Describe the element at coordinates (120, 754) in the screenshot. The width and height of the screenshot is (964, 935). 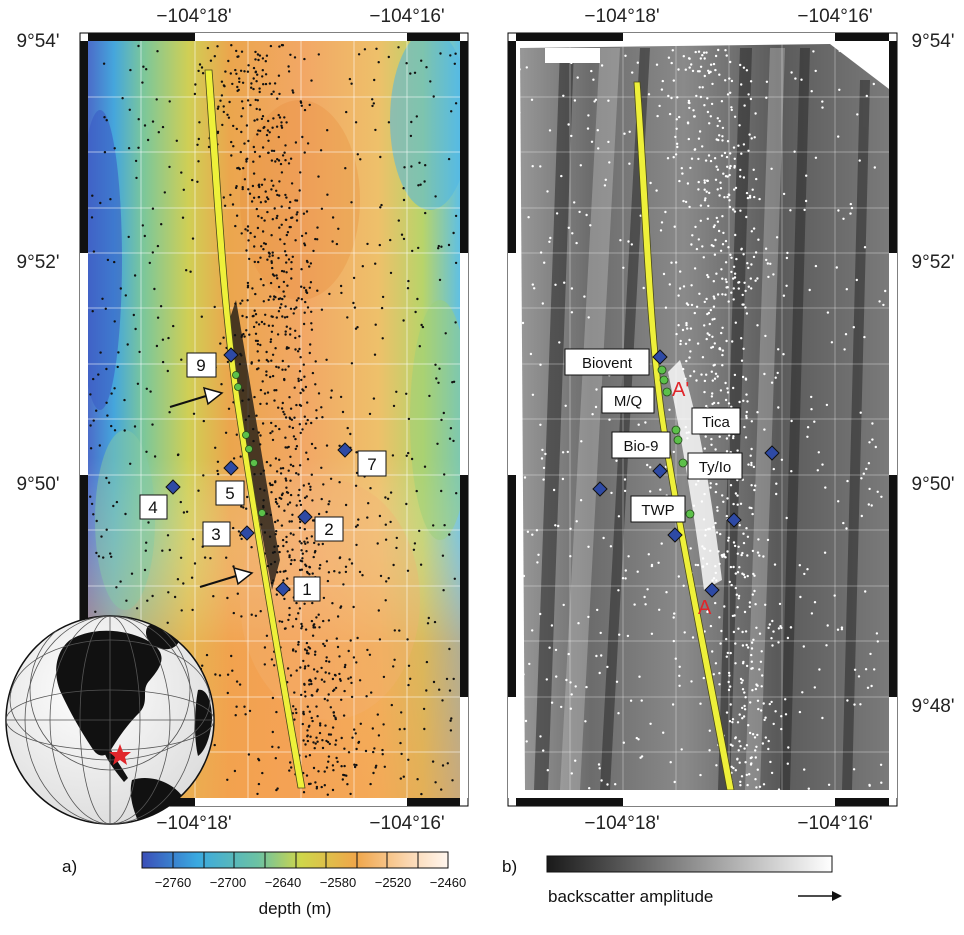
I see `study-area-star-icon` at that location.